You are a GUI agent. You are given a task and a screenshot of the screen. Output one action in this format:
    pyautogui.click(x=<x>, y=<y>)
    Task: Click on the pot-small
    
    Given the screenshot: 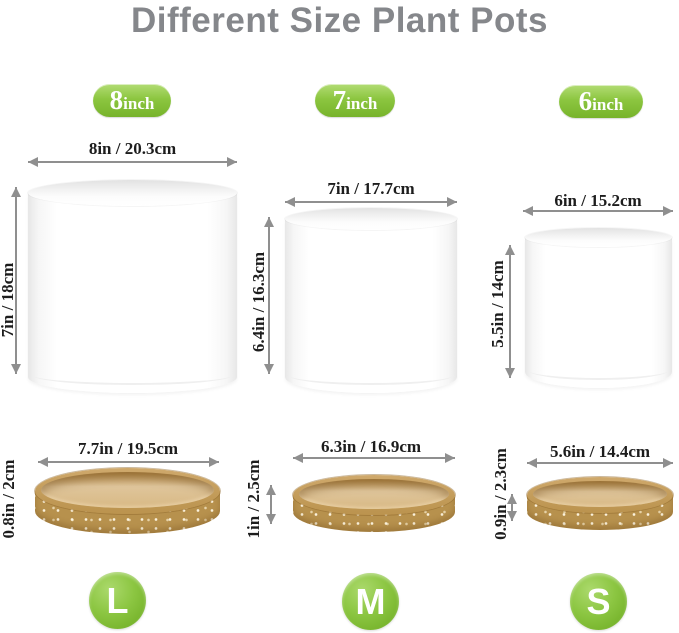 What is the action you would take?
    pyautogui.click(x=598, y=308)
    